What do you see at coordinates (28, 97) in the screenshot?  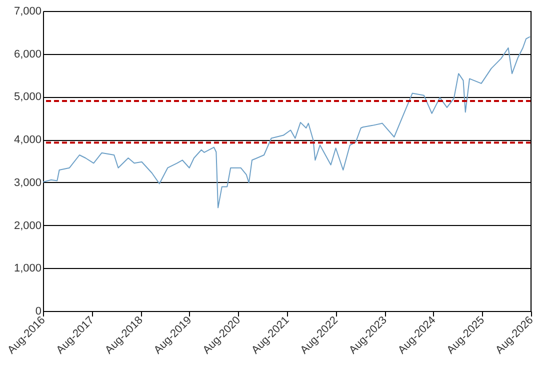 I see `y-tick-label: 5,000` at bounding box center [28, 97].